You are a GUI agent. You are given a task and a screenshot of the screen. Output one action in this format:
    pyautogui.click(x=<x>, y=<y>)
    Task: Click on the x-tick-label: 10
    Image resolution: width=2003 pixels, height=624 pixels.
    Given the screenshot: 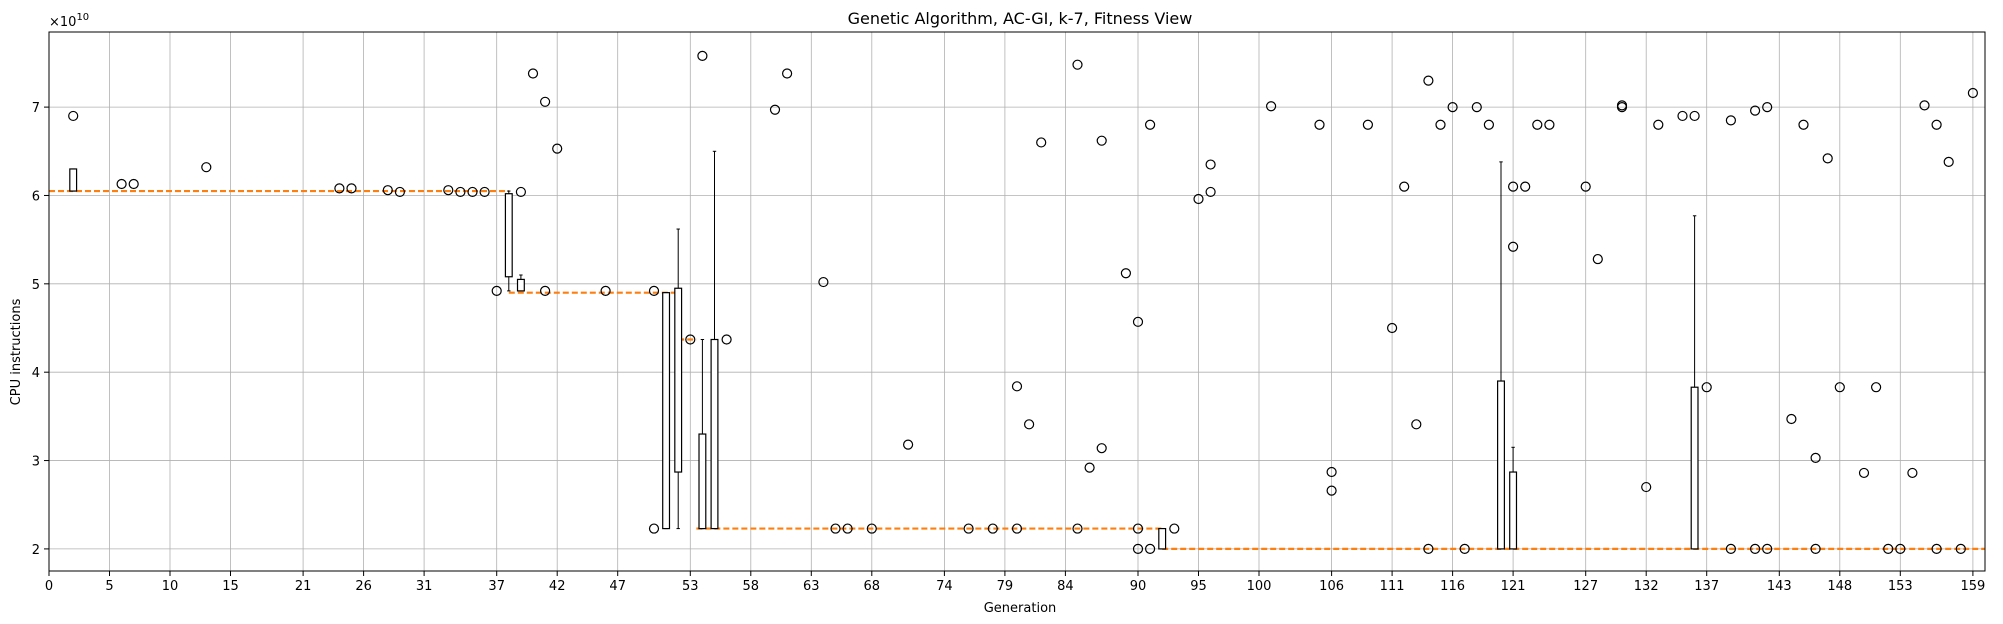 What is the action you would take?
    pyautogui.click(x=170, y=586)
    